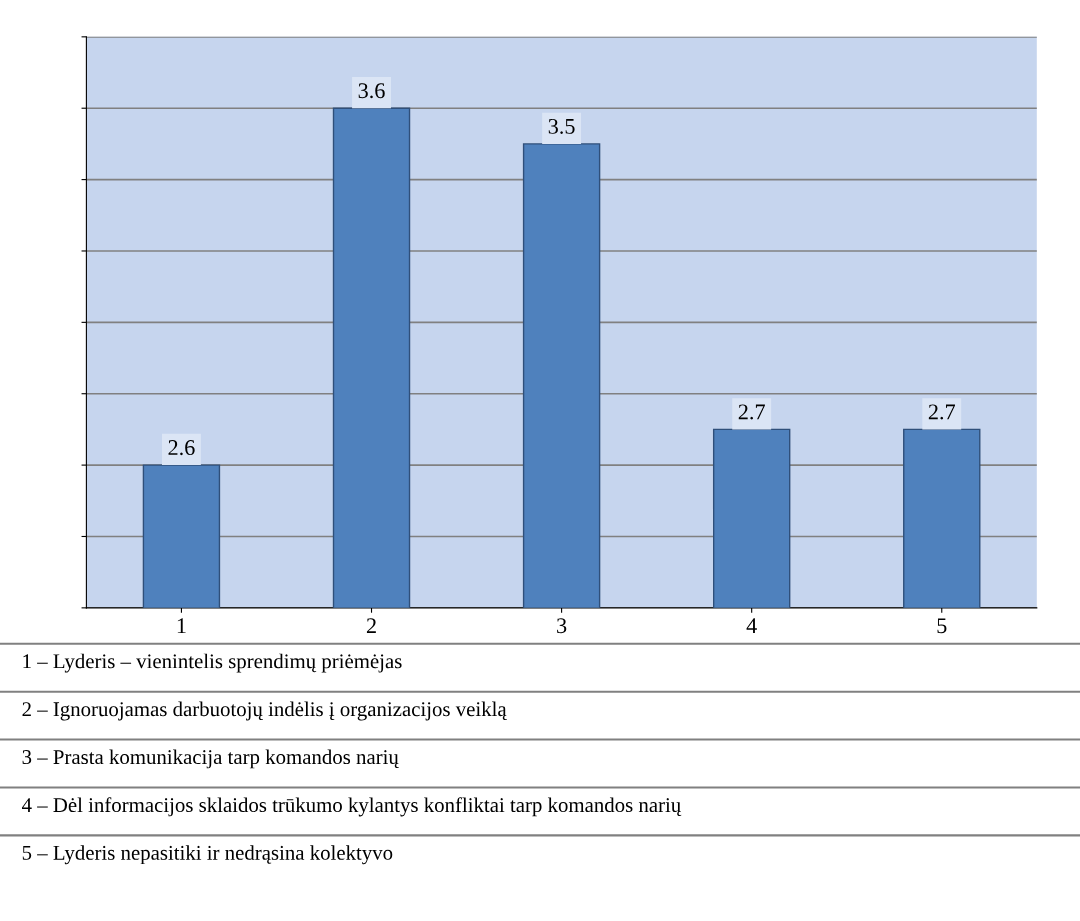 The width and height of the screenshot is (1080, 921). I want to click on text: 1 – Lyderis – vienintelis sprendimų priėmėjas, so click(212, 663).